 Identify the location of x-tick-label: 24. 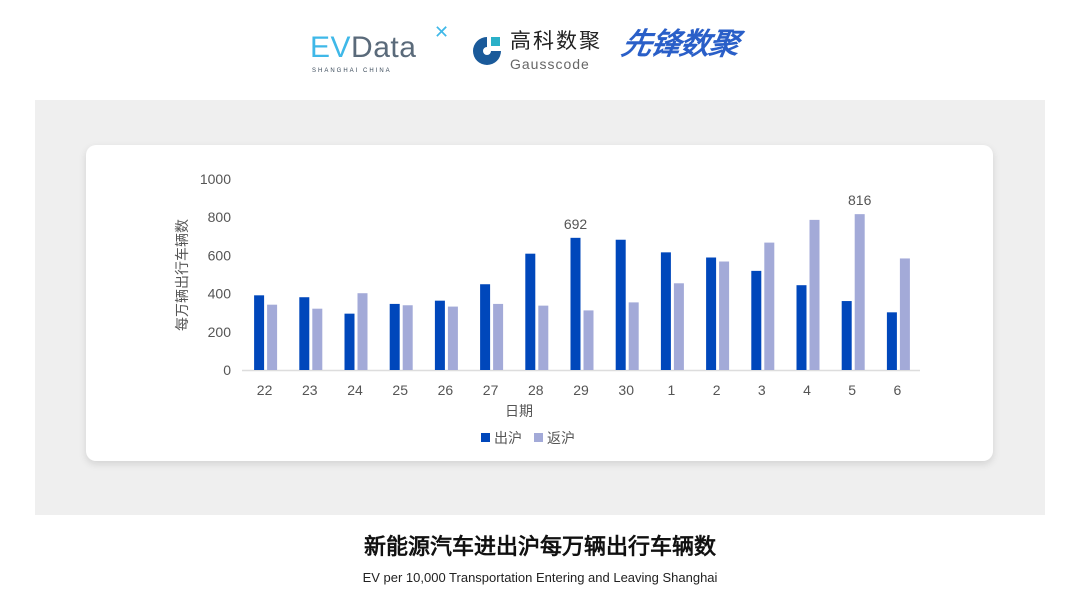
(355, 390).